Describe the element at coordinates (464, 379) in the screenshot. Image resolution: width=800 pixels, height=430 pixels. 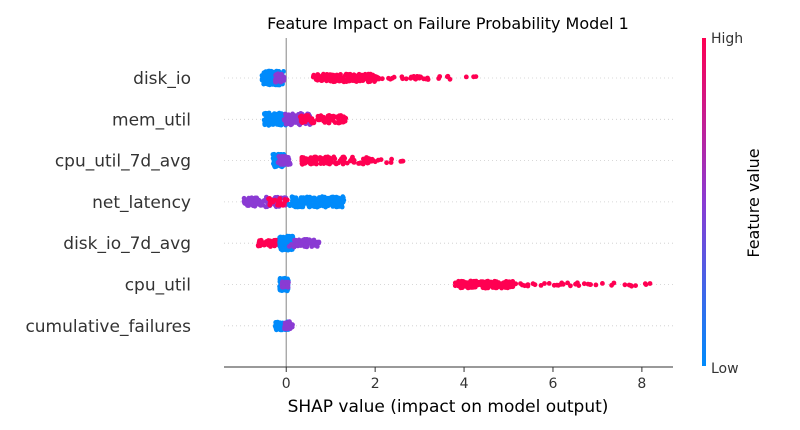
I see `x-axis-ticks: 0 2 4 6 8` at that location.